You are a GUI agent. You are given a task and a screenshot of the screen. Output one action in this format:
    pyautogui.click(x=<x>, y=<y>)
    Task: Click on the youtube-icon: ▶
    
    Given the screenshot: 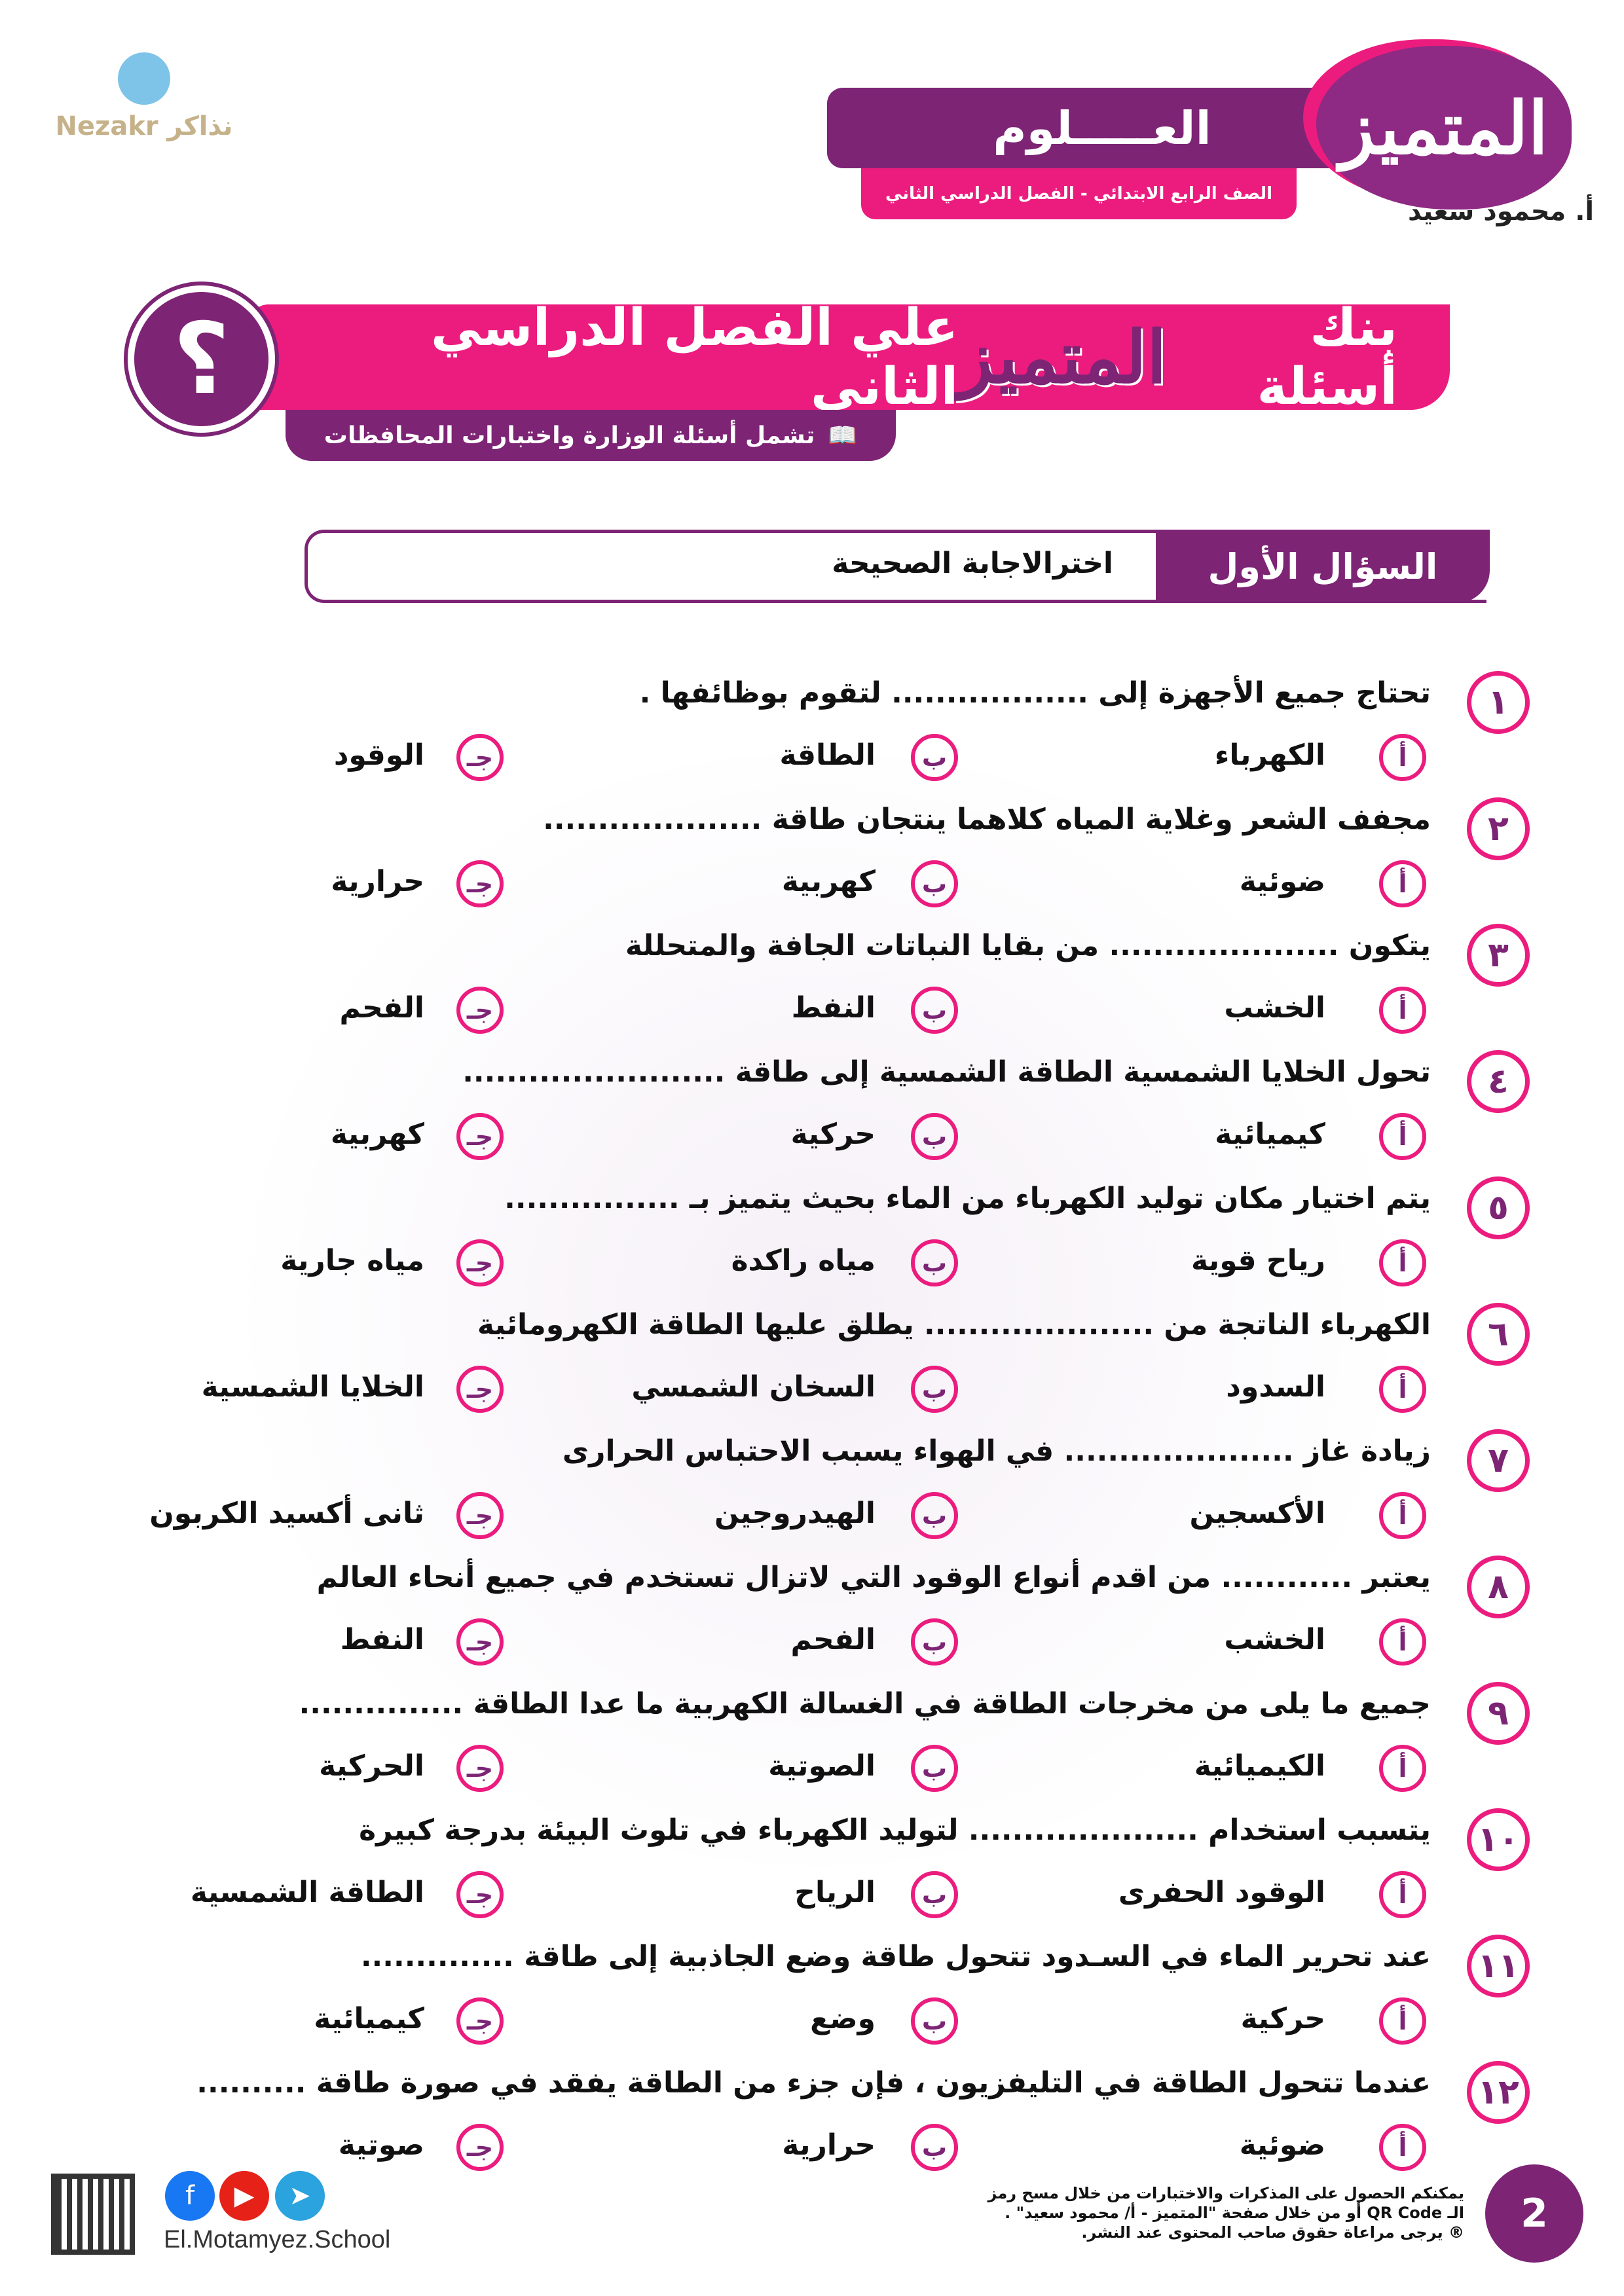 What is the action you would take?
    pyautogui.click(x=244, y=2196)
    